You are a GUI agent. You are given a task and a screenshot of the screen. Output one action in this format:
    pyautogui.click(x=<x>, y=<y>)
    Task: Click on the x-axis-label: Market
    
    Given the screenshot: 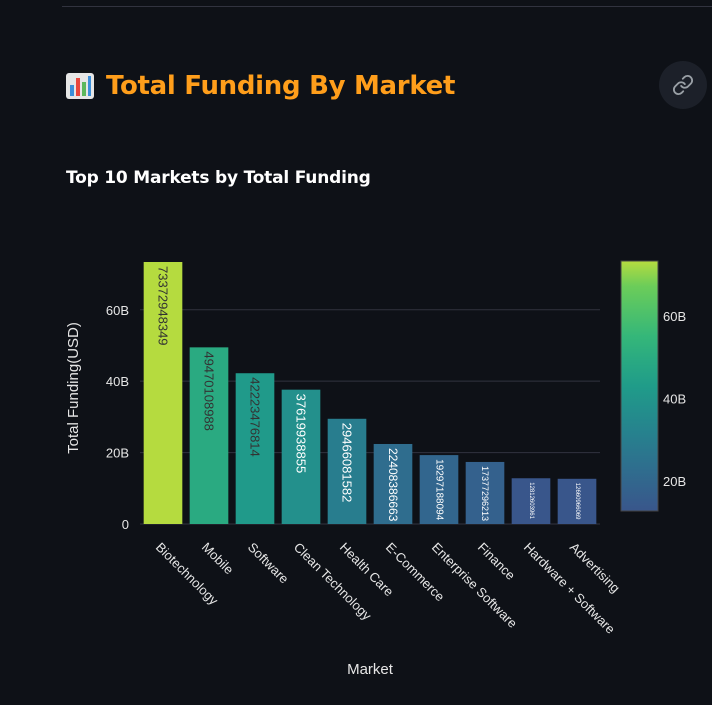 What is the action you would take?
    pyautogui.click(x=370, y=669)
    